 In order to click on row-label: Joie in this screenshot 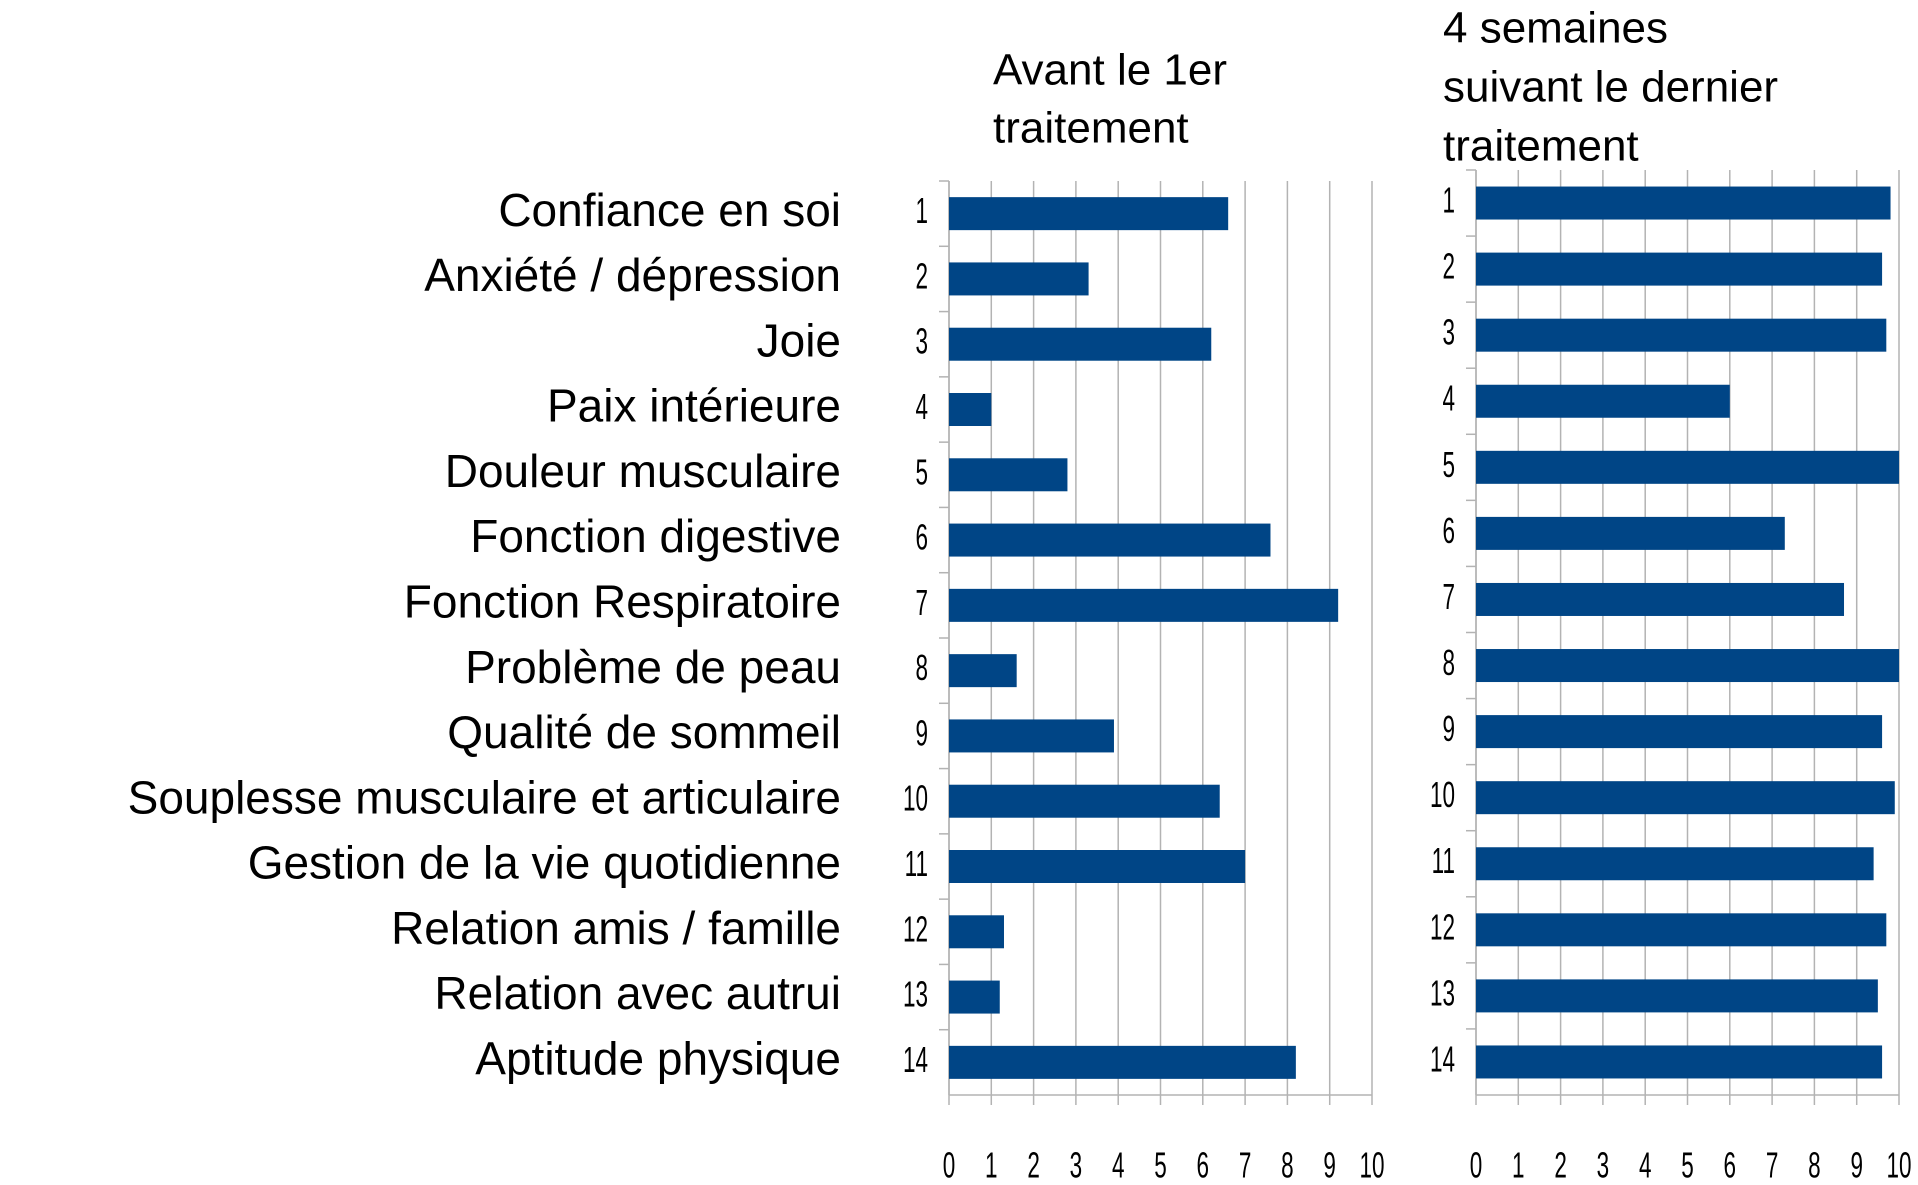, I will do `click(799, 340)`.